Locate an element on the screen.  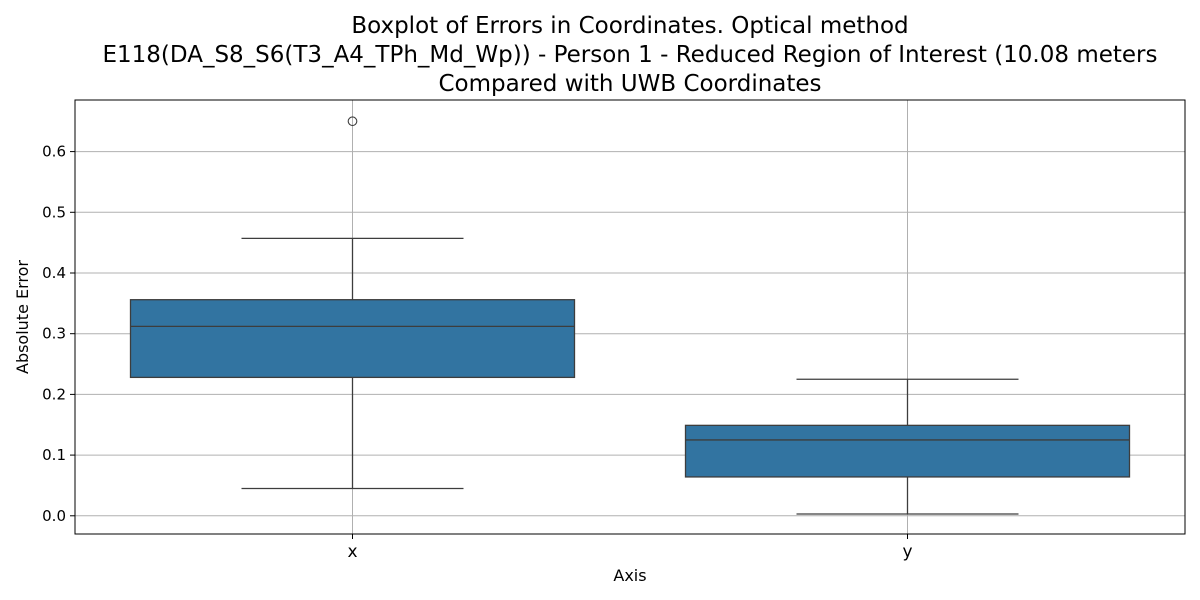
x-tick-label: y is located at coordinates (907, 552).